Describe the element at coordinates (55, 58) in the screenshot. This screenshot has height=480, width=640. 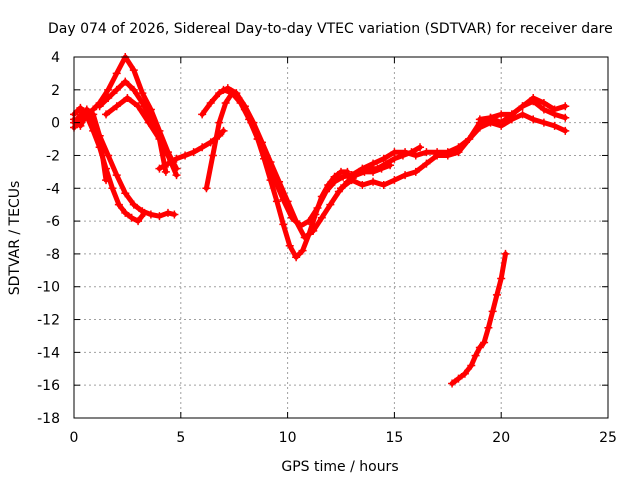
I see `y-tick-label: 4` at that location.